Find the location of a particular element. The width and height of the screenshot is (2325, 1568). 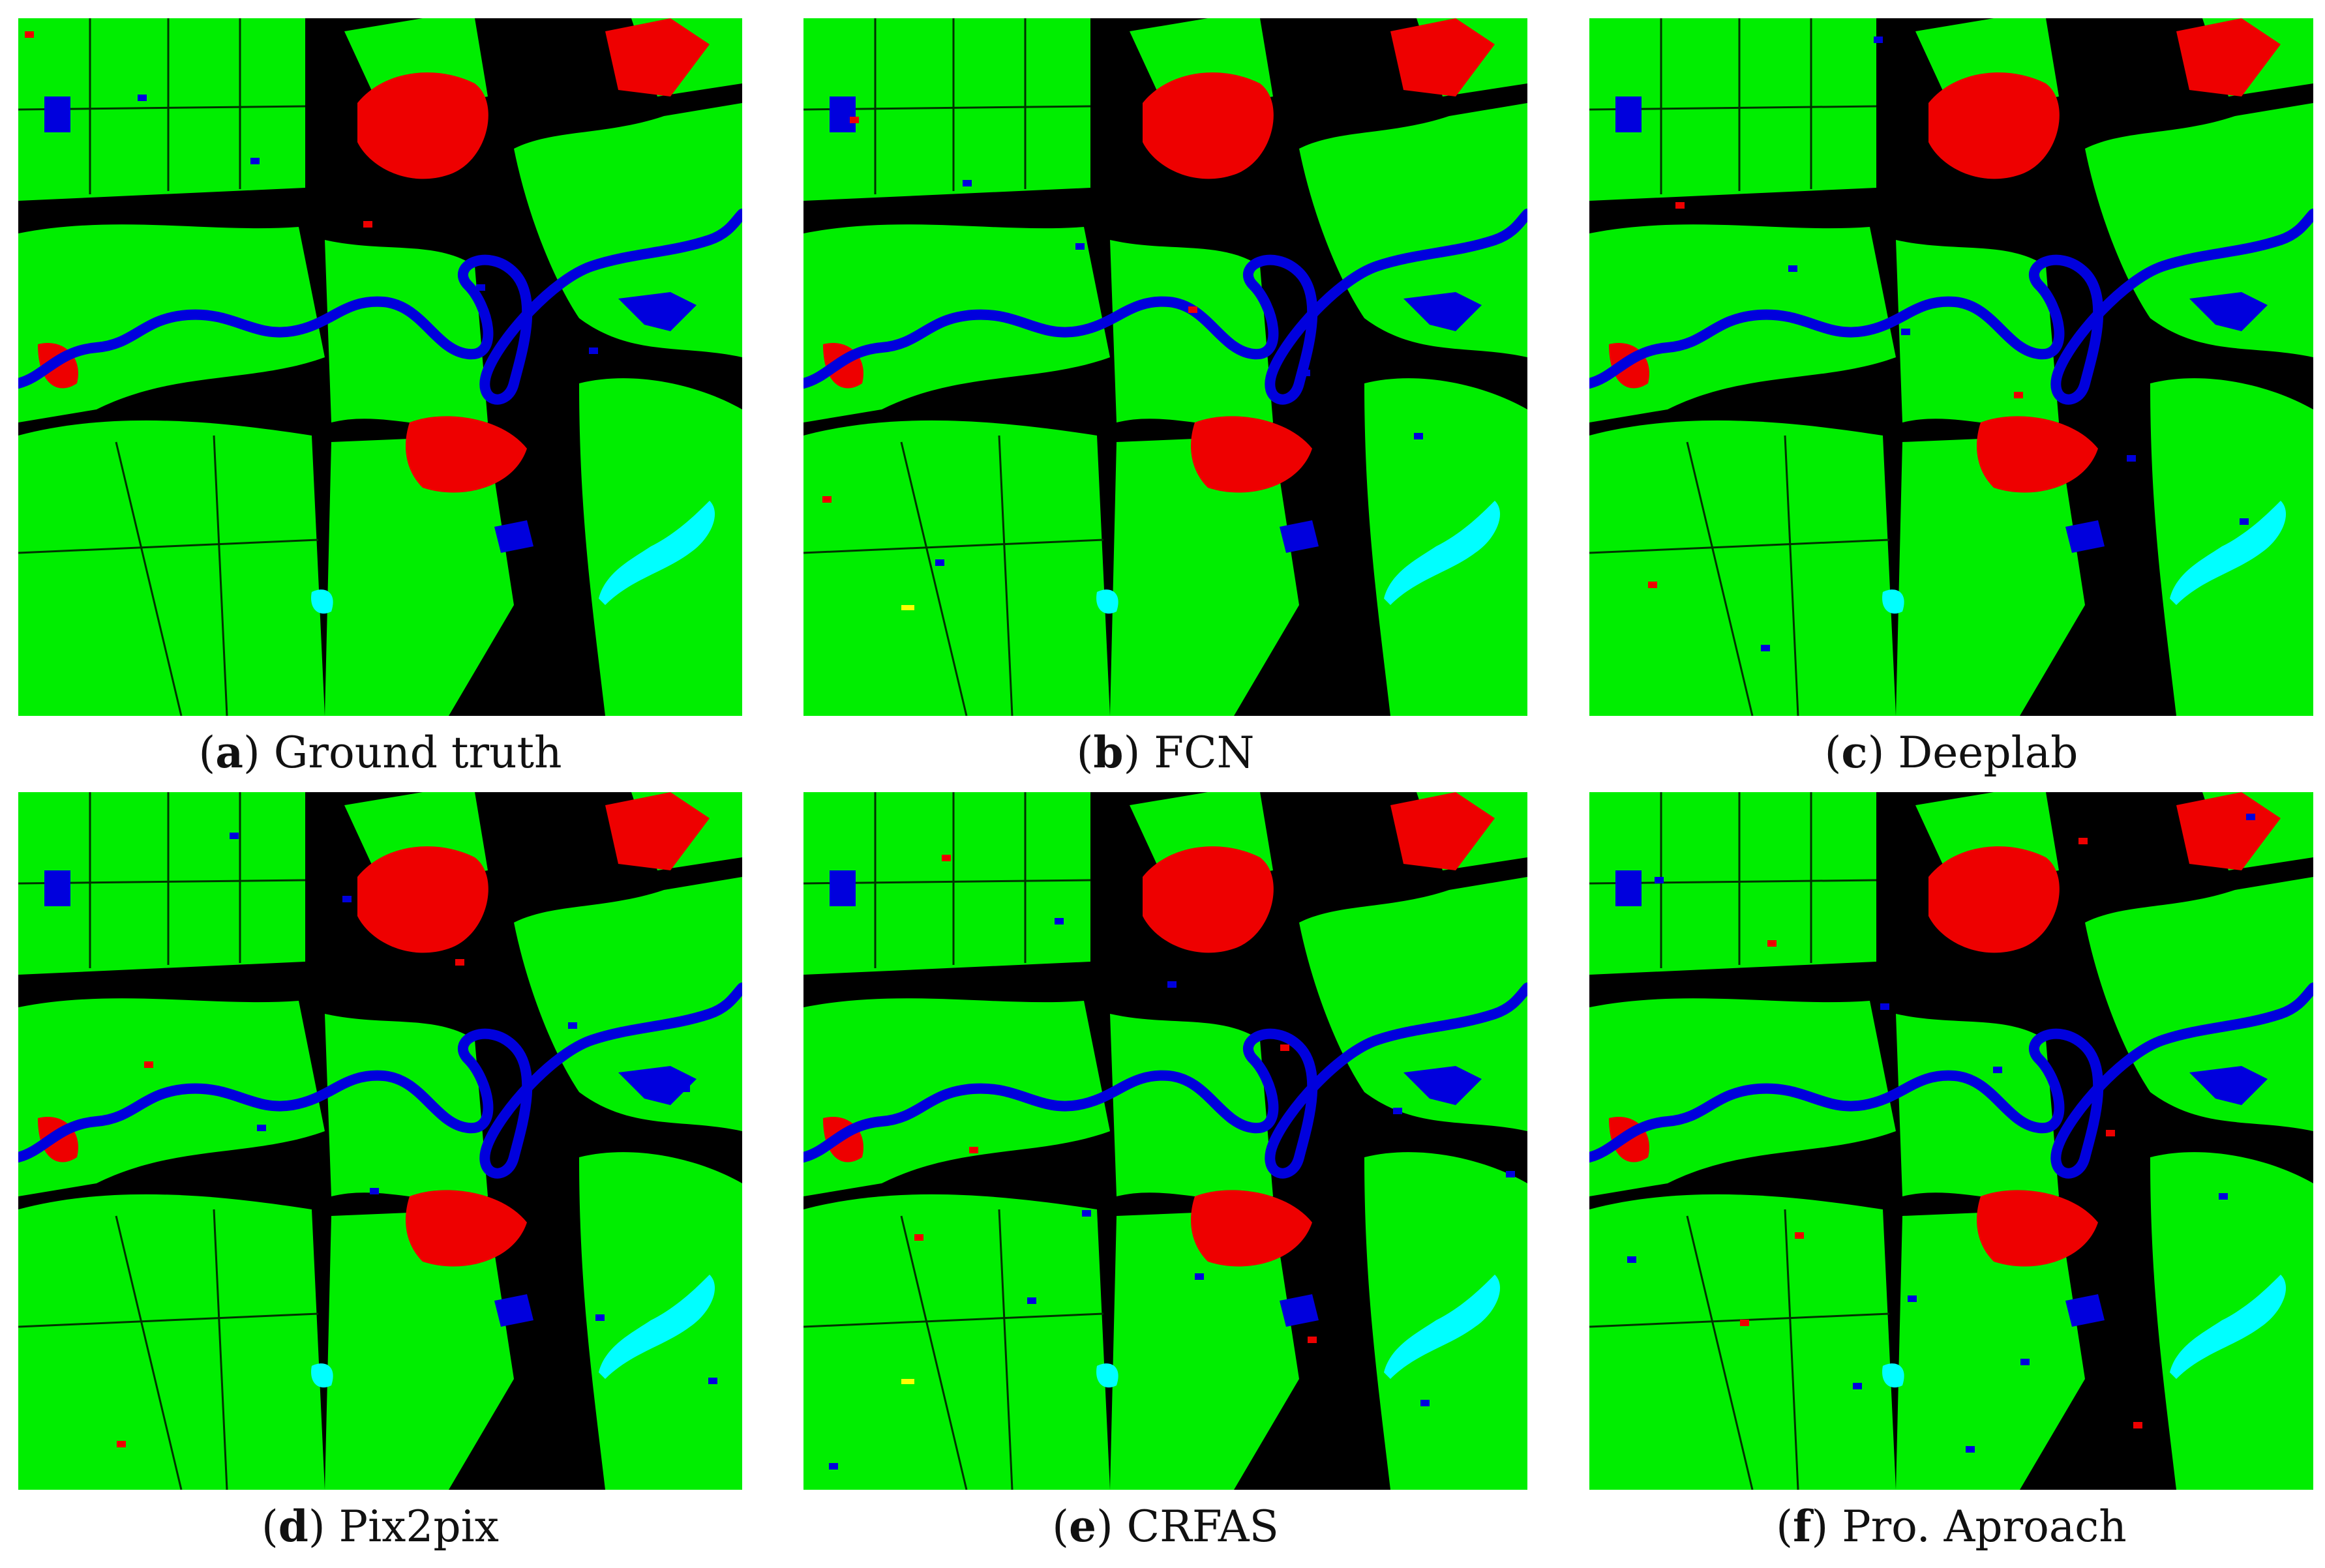

panel-b-map is located at coordinates (1165, 367).